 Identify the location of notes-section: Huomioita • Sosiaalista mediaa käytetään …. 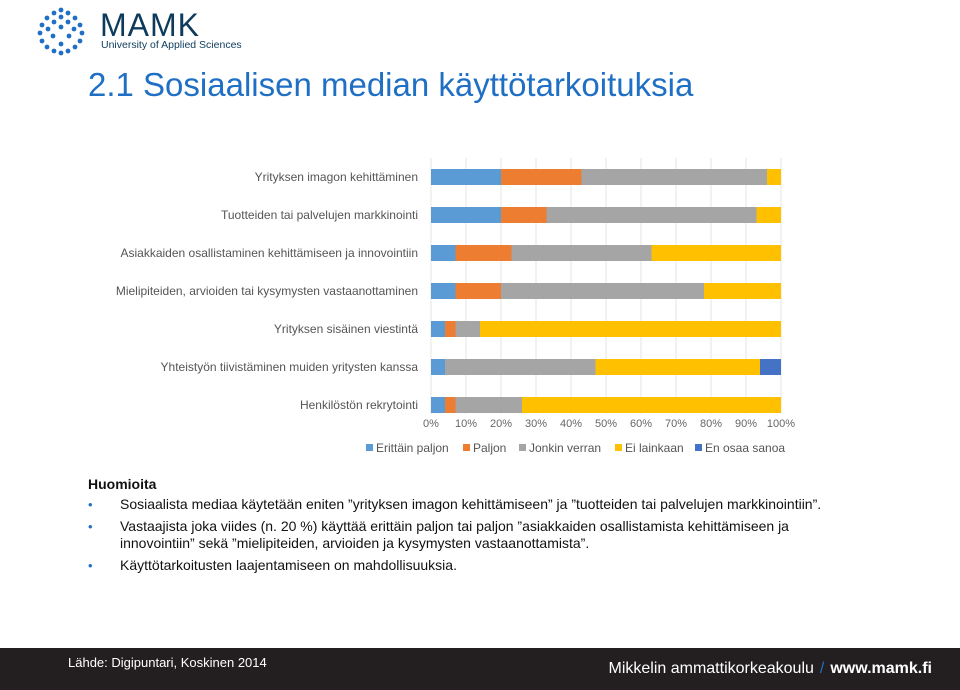
(458, 527).